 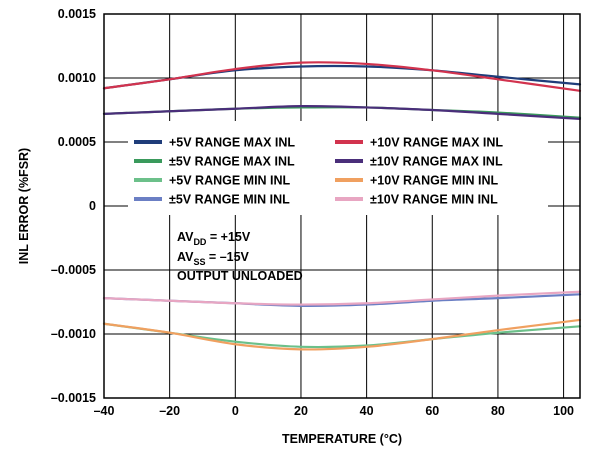 I want to click on annotation-line-2: AVSS = –15V, so click(x=213, y=258).